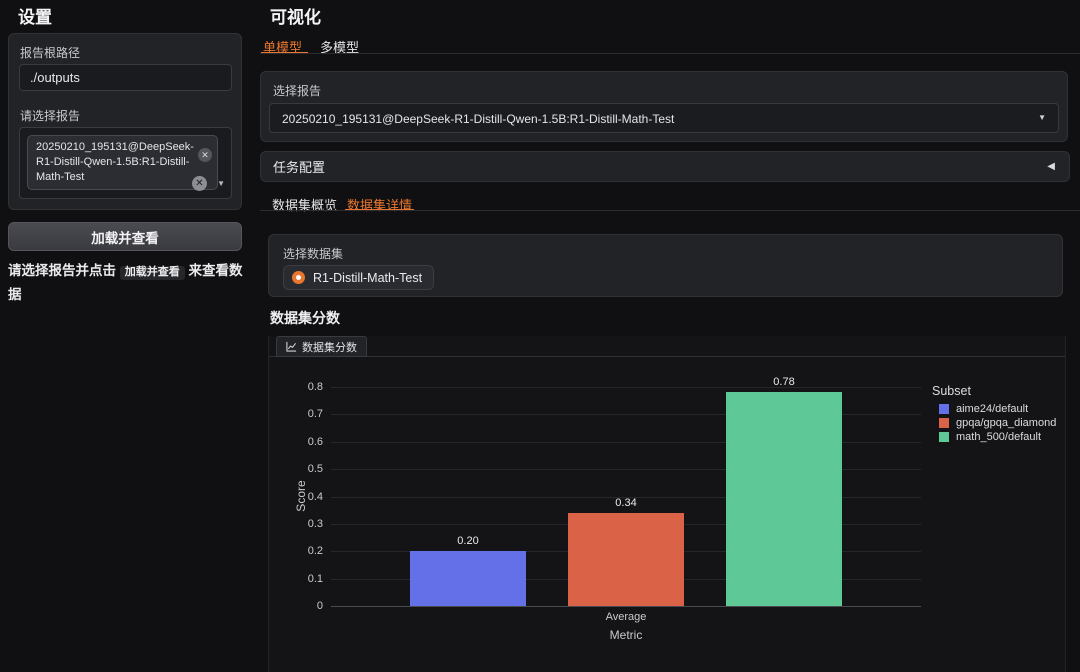  I want to click on bar-value-label: 0.78, so click(784, 382).